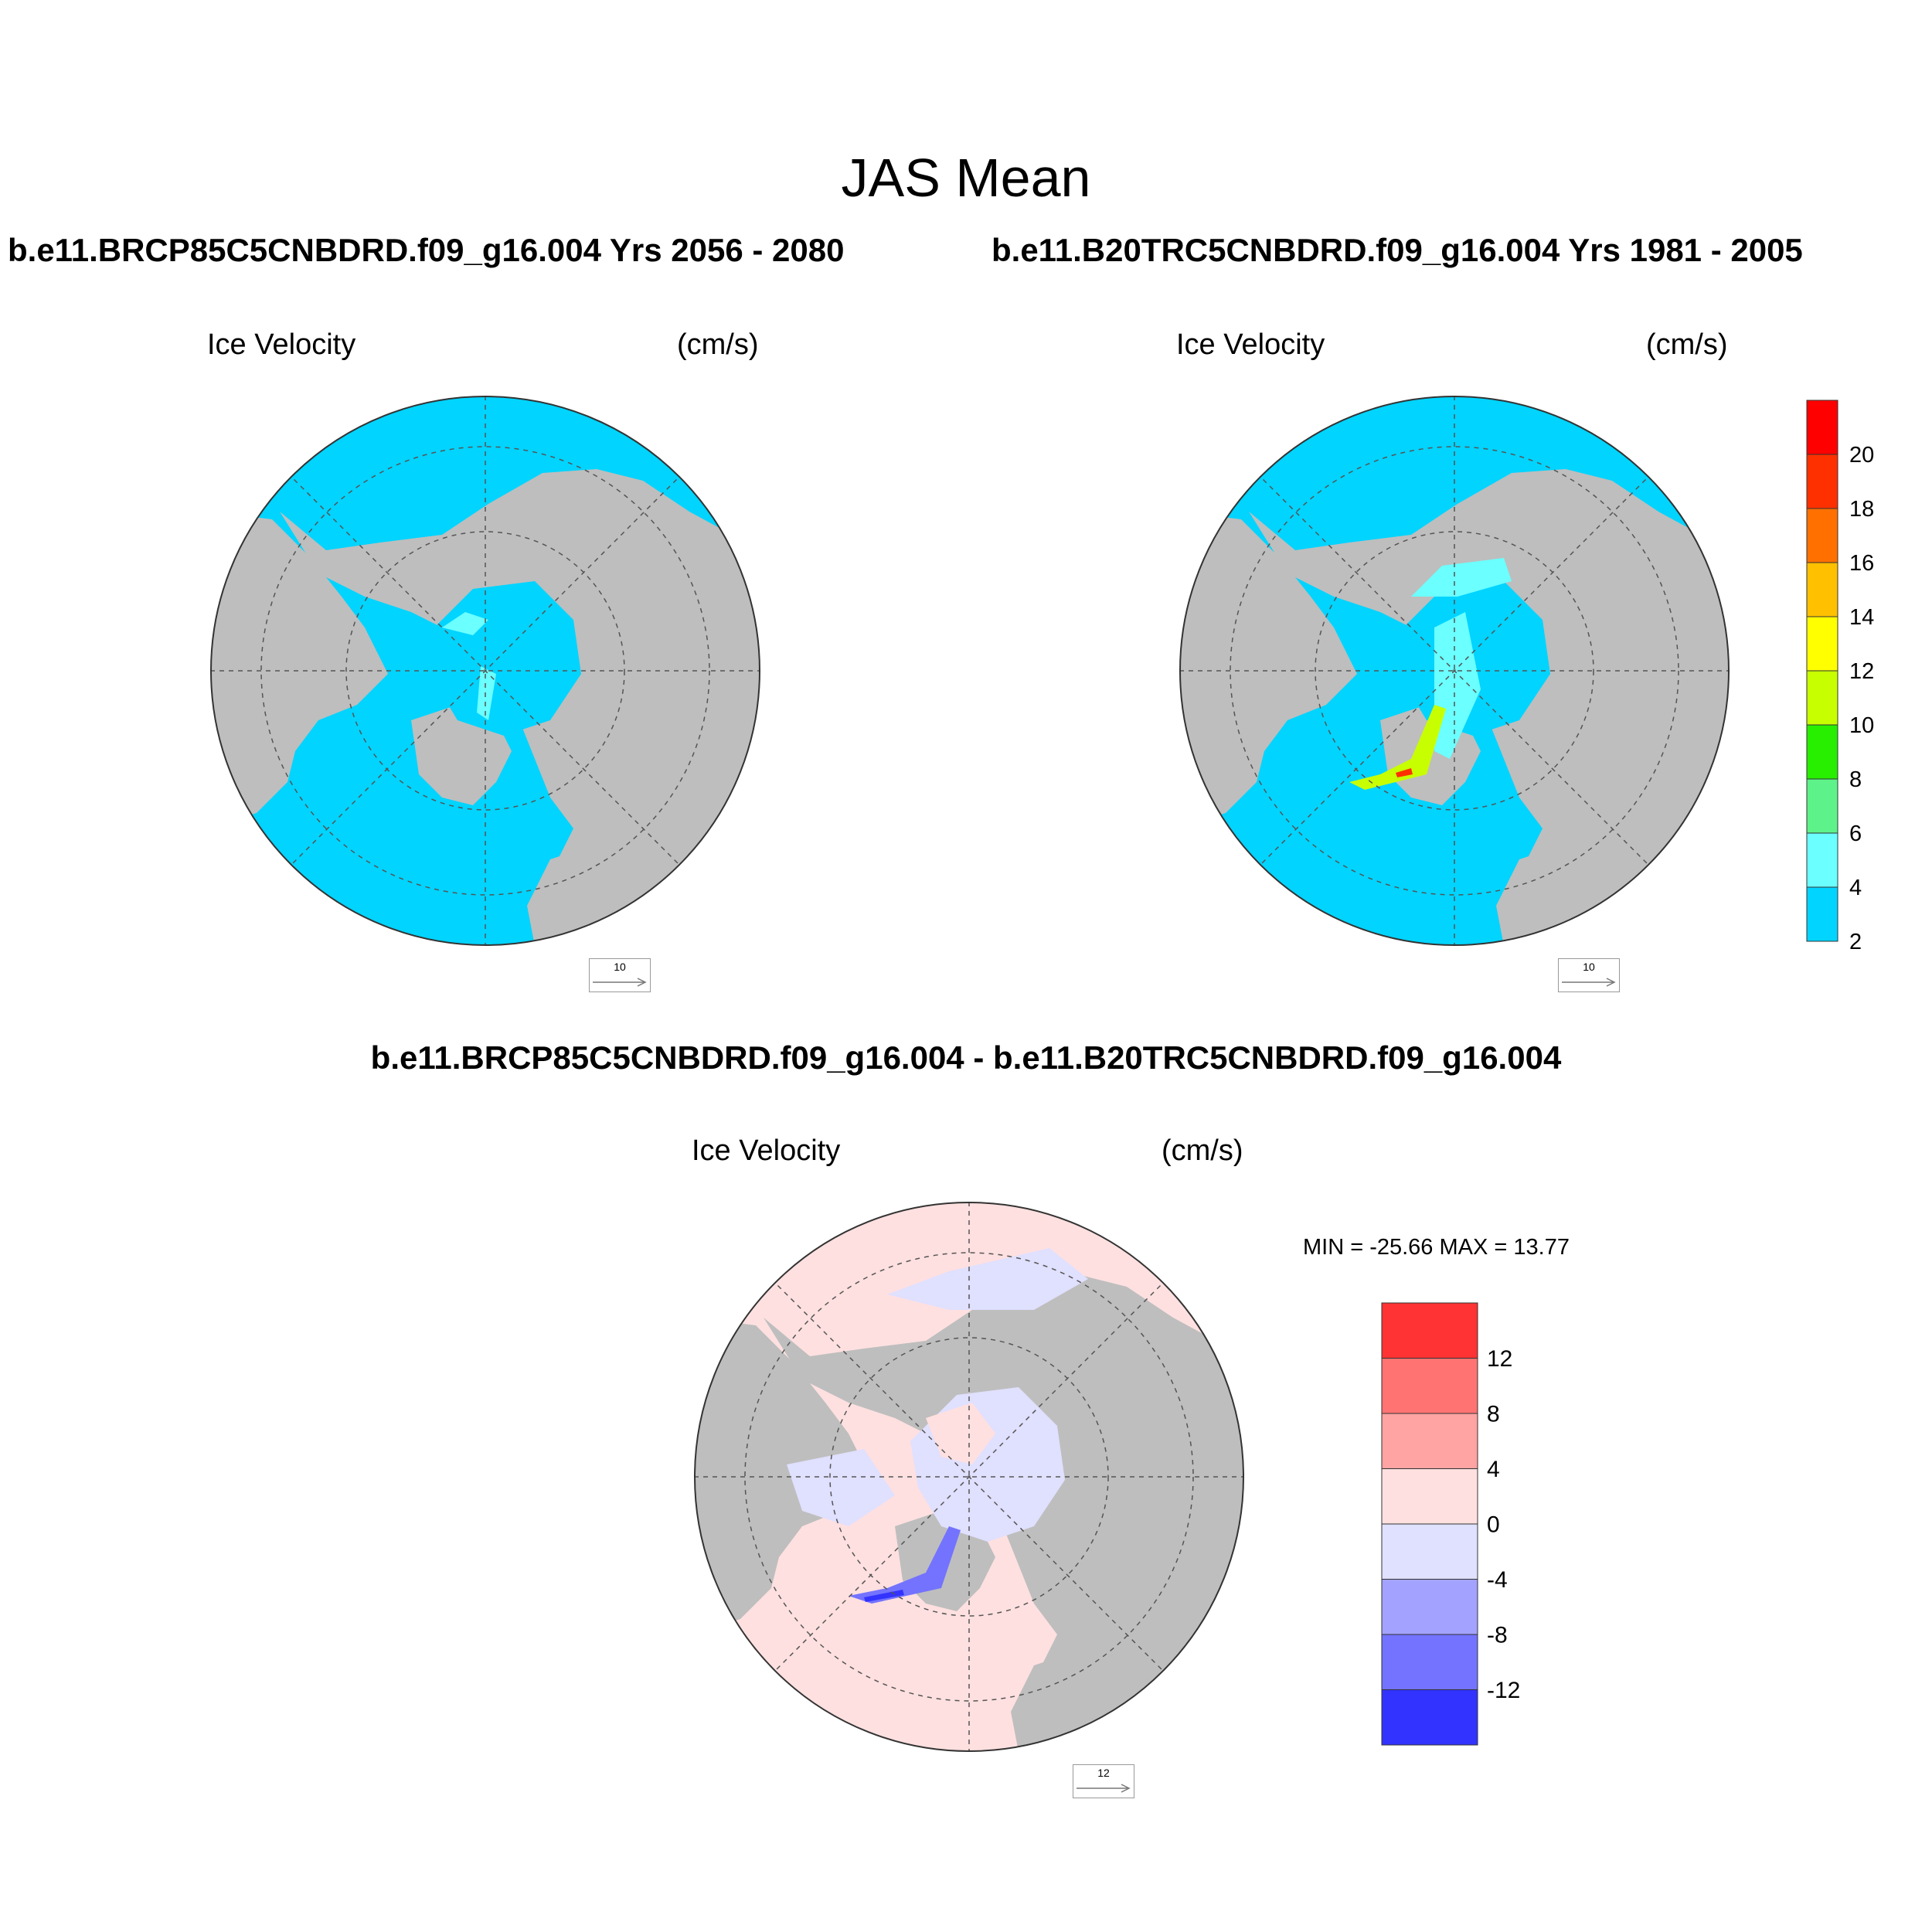 The image size is (1932, 1932). What do you see at coordinates (1862, 510) in the screenshot?
I see `colorbar-label: 18` at bounding box center [1862, 510].